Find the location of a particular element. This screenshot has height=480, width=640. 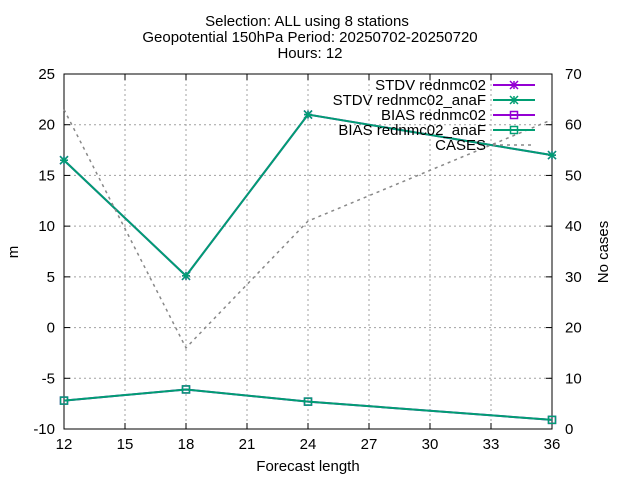

y2-axis-label: No cases is located at coordinates (603, 252).